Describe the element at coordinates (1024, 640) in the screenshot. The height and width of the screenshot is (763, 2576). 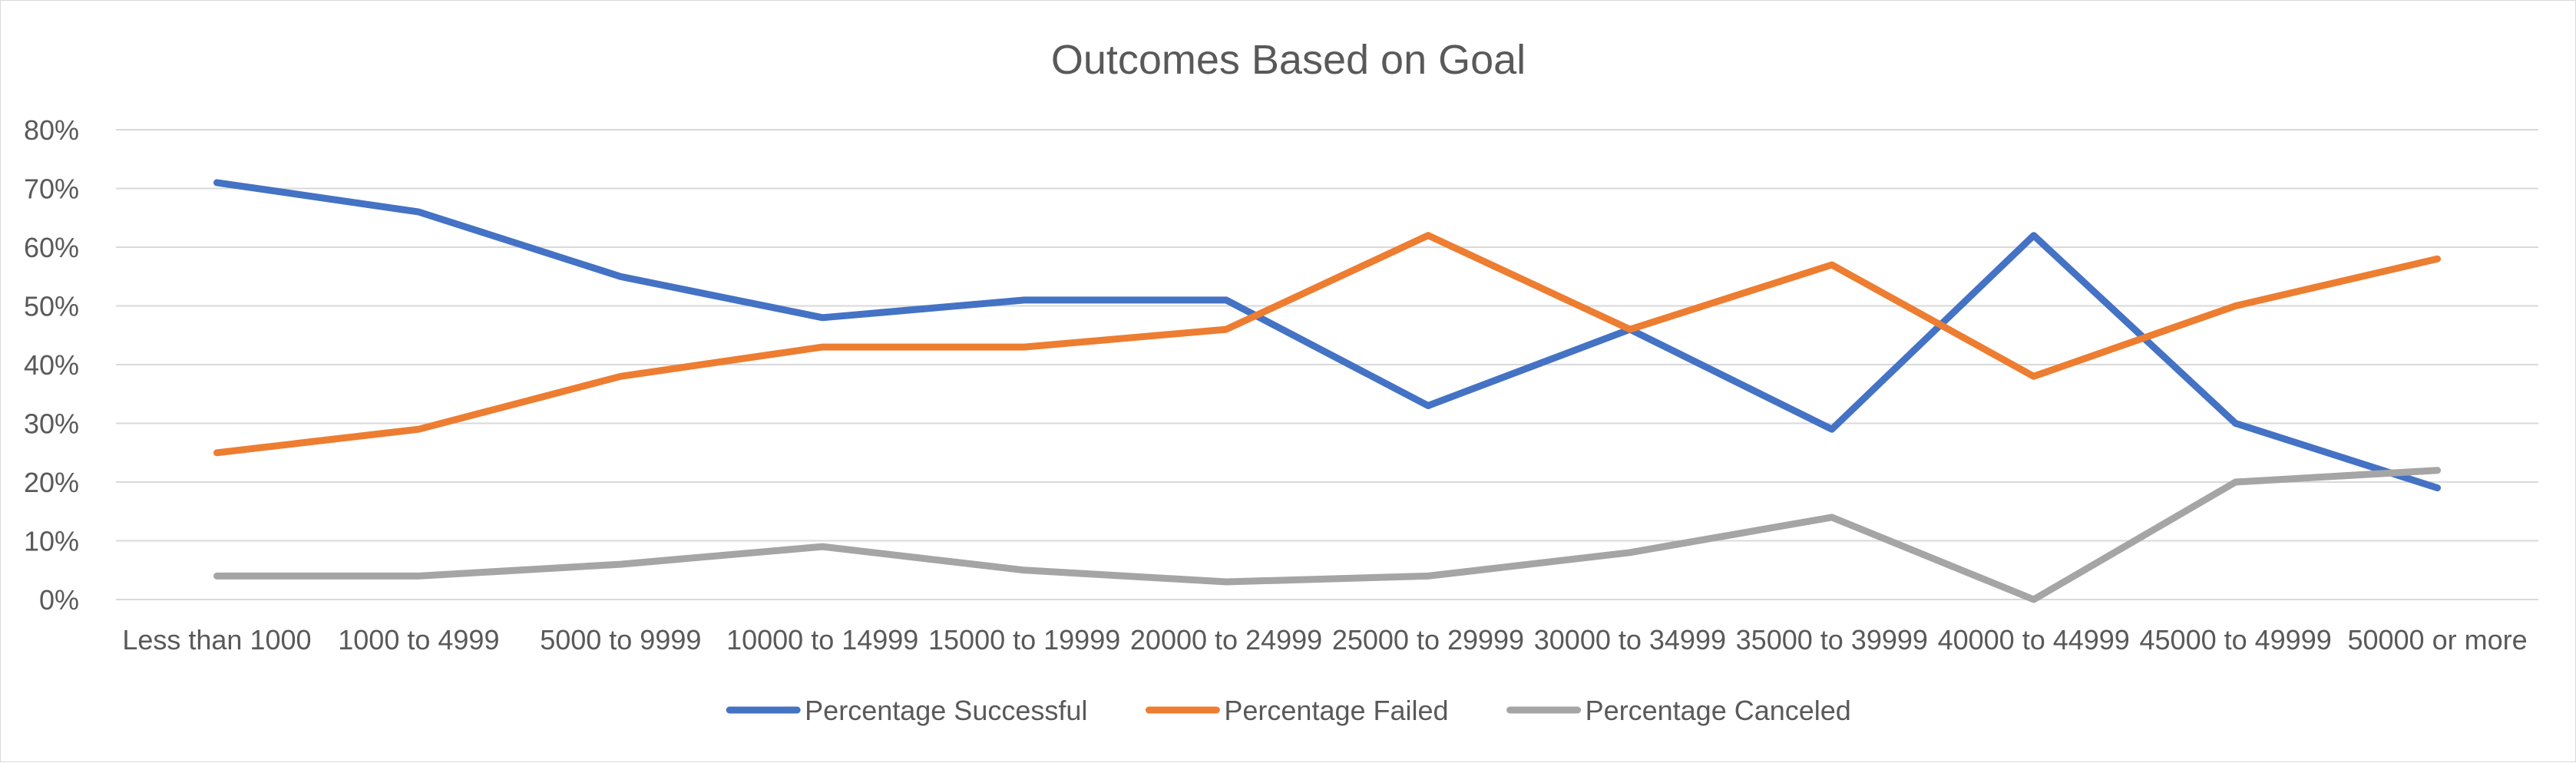
I see `x-tick-label: 15000 to 19999` at that location.